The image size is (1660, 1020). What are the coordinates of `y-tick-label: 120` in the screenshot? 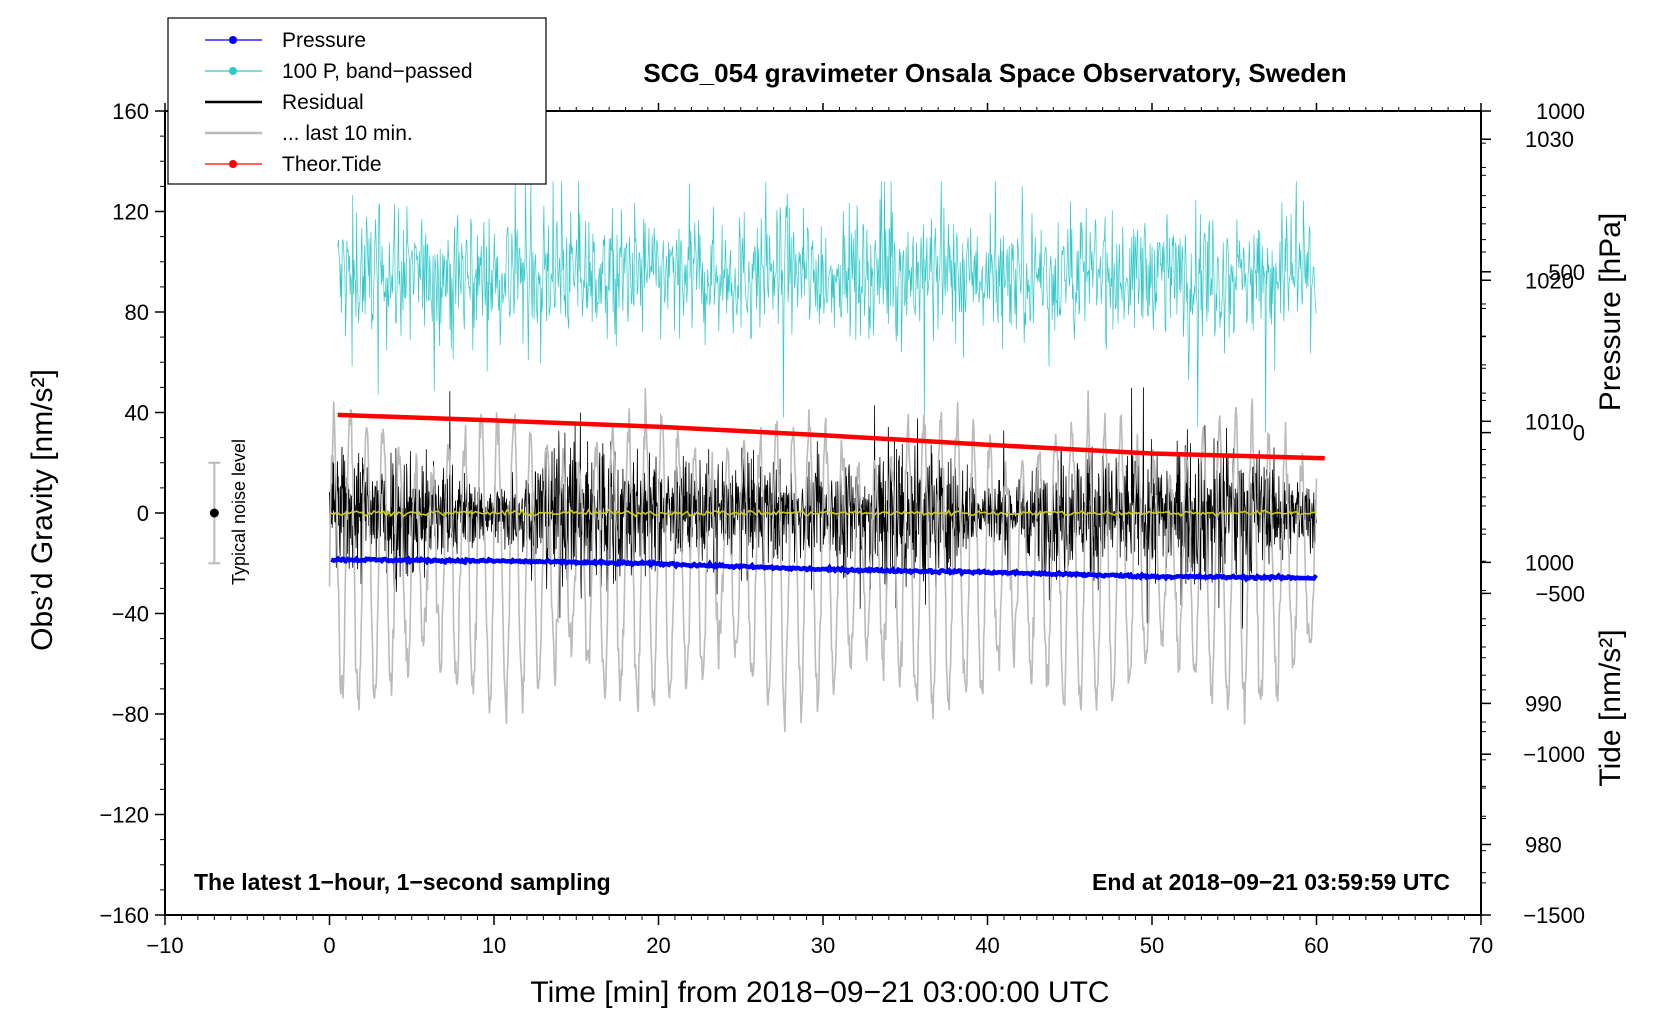 It's located at (130, 212).